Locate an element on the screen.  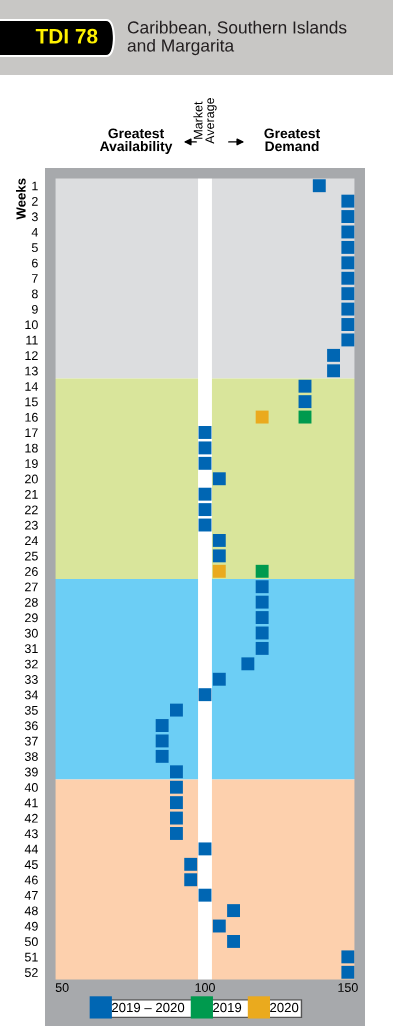
y-tick-label: 29 is located at coordinates (31, 618).